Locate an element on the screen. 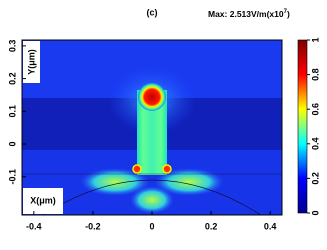 Image resolution: width=327 pixels, height=250 pixels. y-axis-label: Y(μm) is located at coordinates (31, 62).